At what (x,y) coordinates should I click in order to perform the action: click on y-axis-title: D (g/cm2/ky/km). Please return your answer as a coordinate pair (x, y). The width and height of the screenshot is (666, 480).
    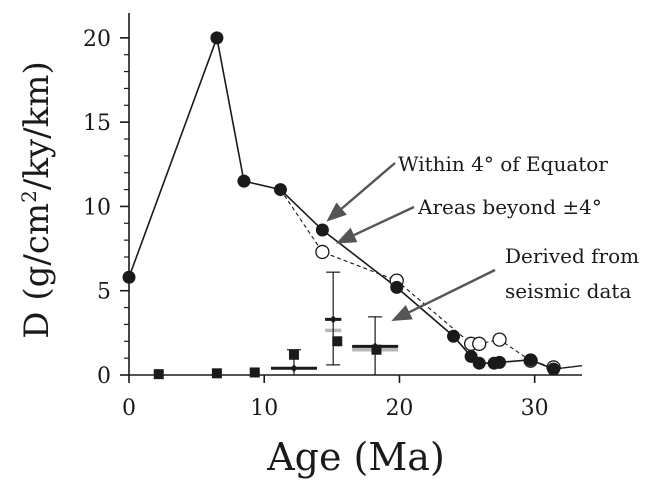
    Looking at the image, I should click on (37, 199).